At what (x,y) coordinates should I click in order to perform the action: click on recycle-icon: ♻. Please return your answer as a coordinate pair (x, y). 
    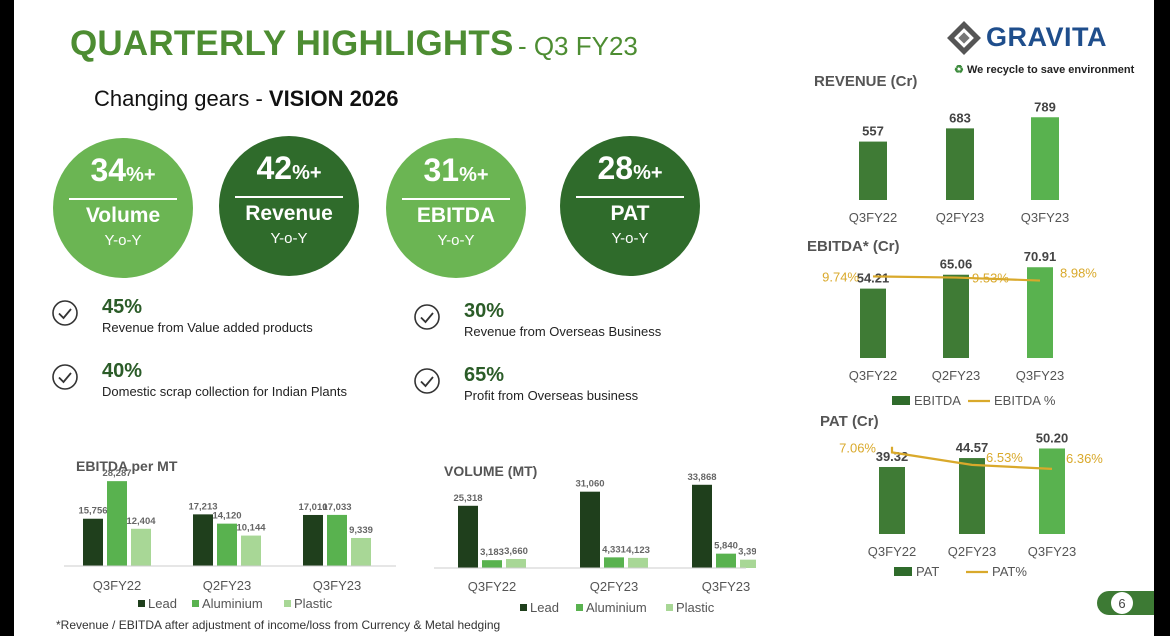
    Looking at the image, I should click on (959, 70).